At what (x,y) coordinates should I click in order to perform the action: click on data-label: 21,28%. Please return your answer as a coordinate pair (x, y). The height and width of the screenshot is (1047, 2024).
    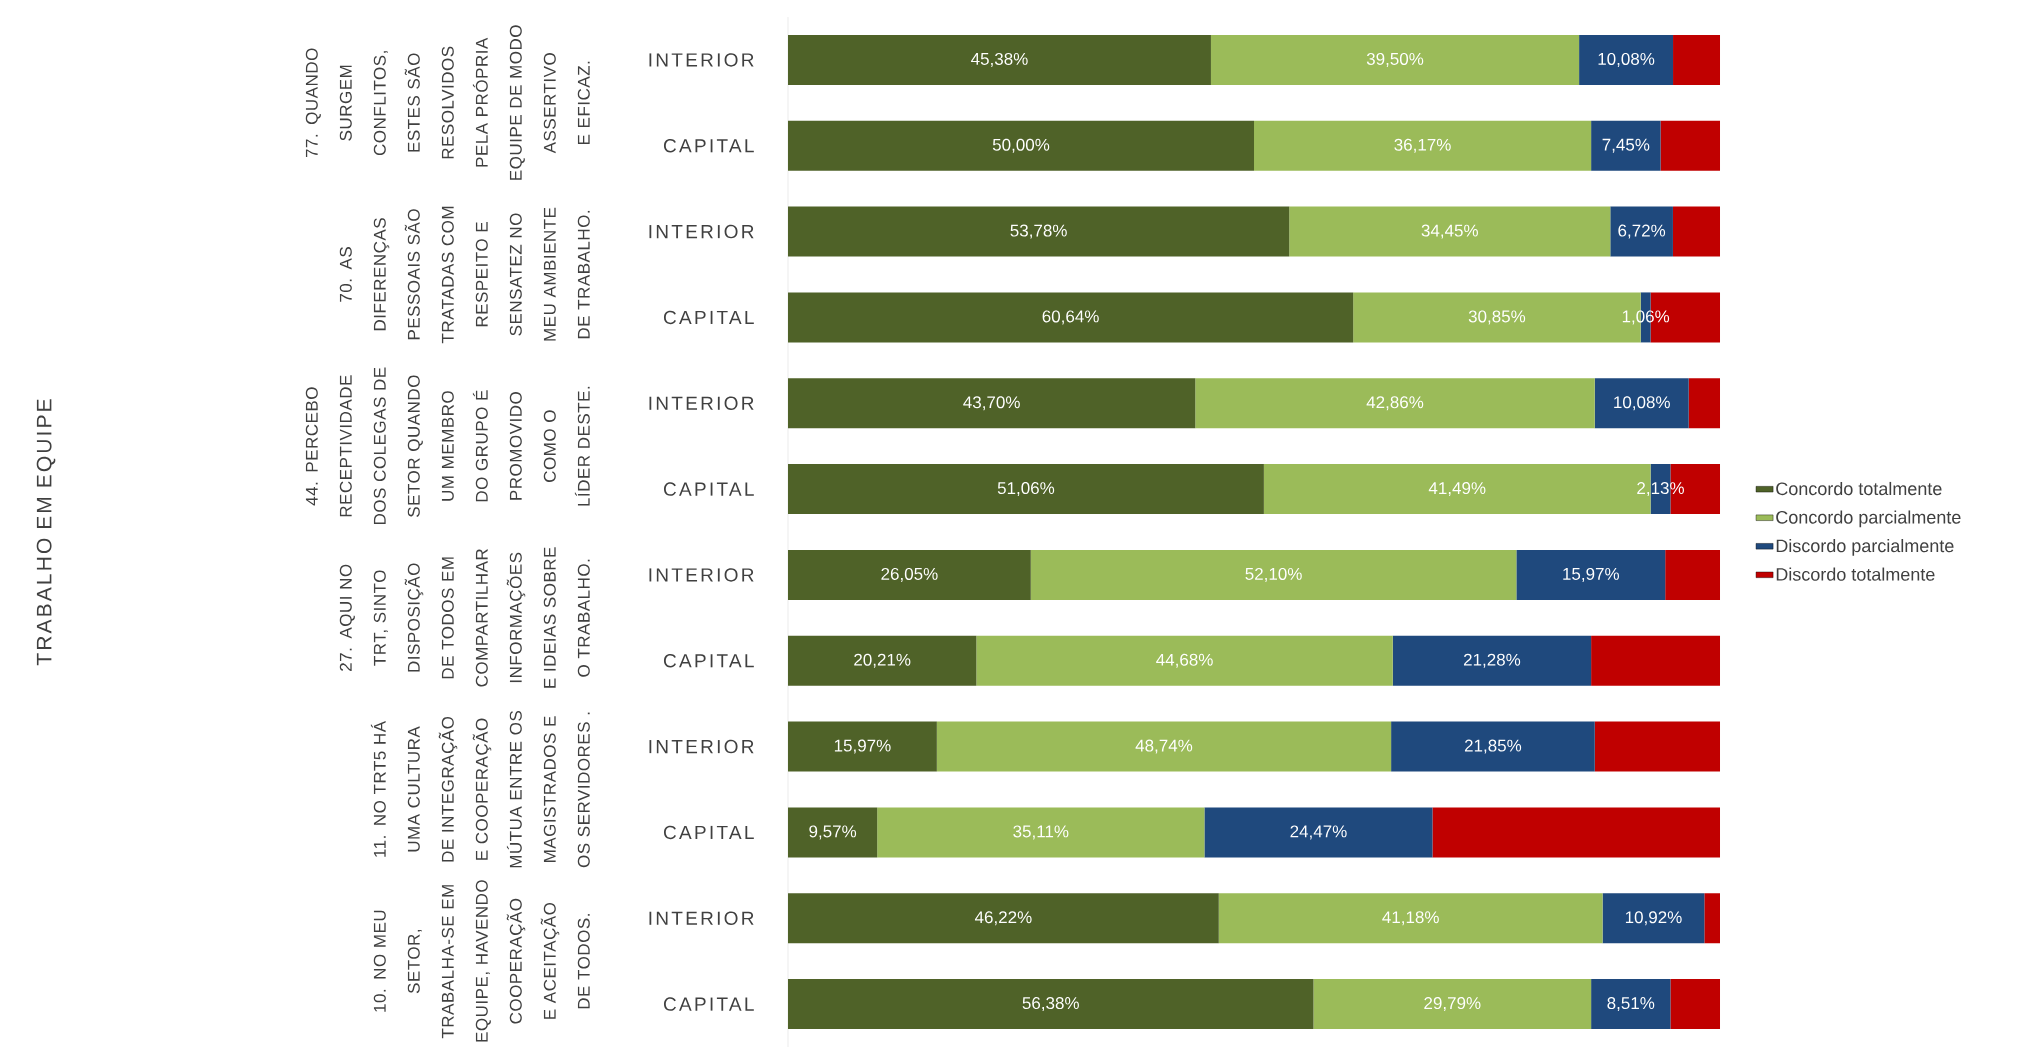
    Looking at the image, I should click on (1492, 660).